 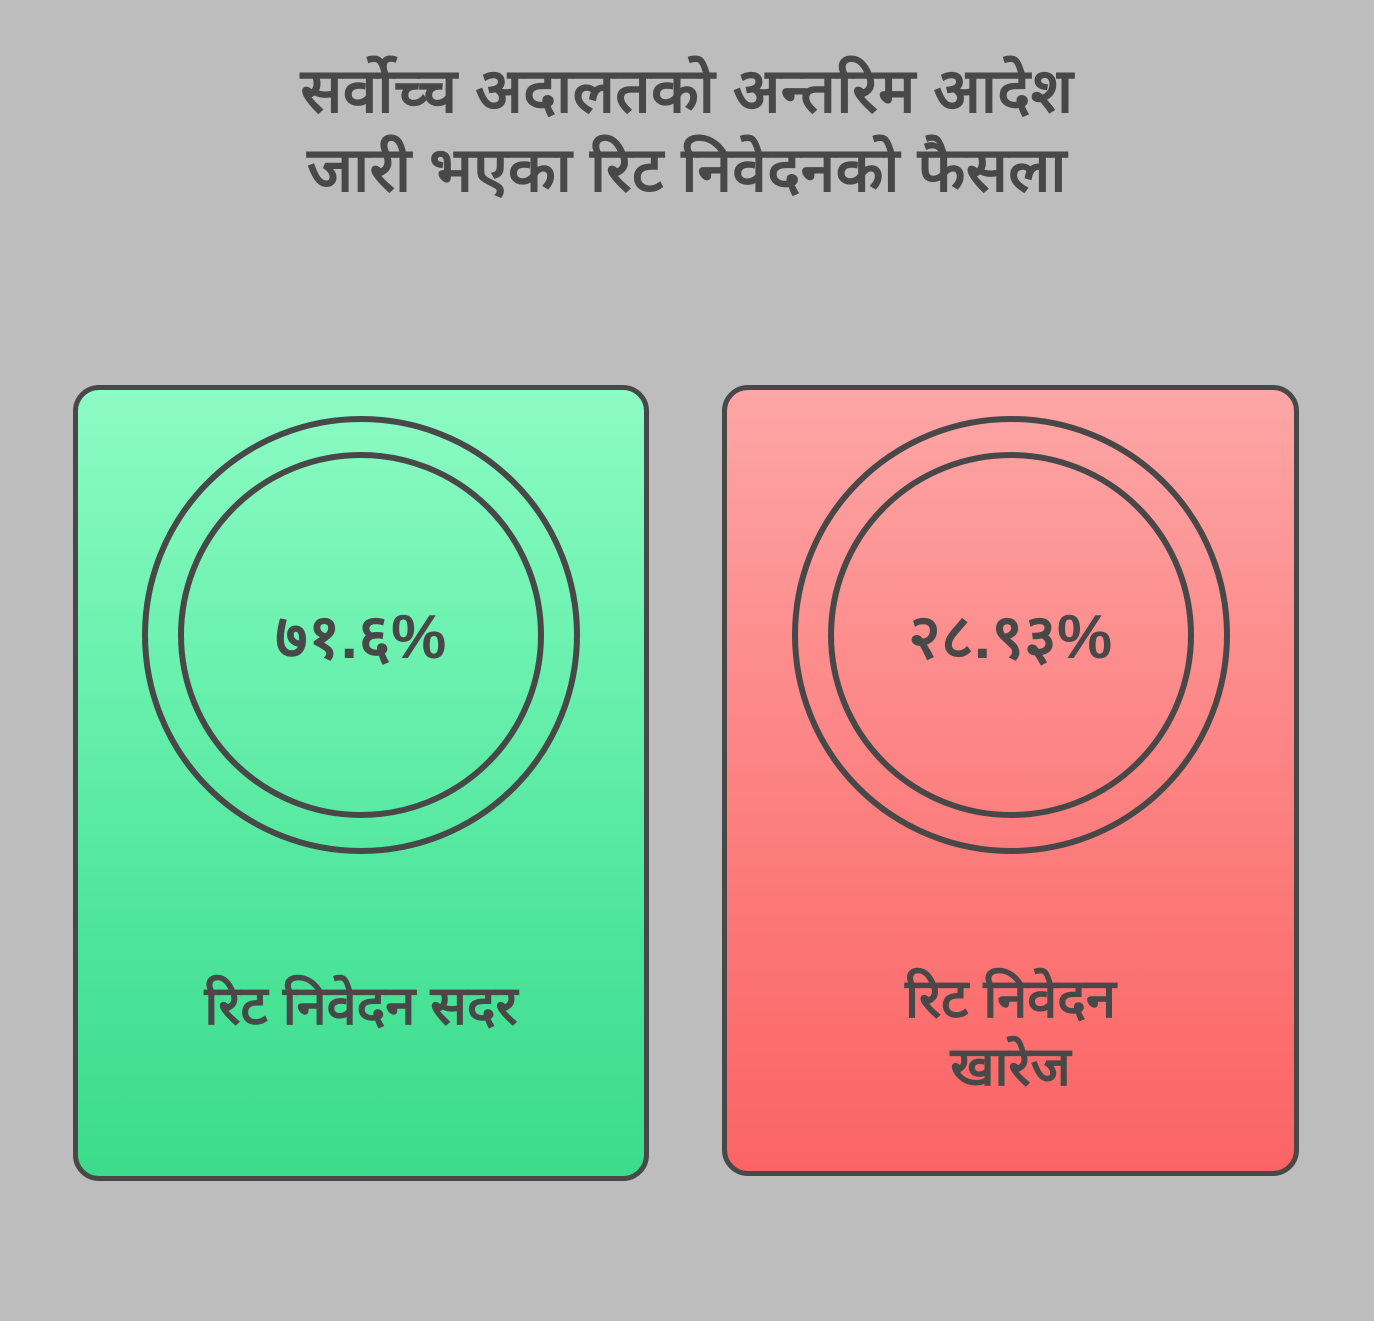 I want to click on gauge-value-writ-upheld: ७१.६%, so click(x=361, y=637).